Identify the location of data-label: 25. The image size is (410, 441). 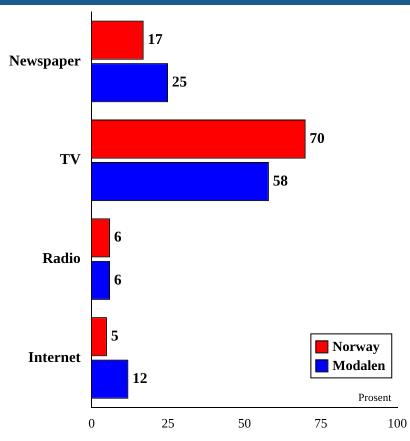
(180, 82).